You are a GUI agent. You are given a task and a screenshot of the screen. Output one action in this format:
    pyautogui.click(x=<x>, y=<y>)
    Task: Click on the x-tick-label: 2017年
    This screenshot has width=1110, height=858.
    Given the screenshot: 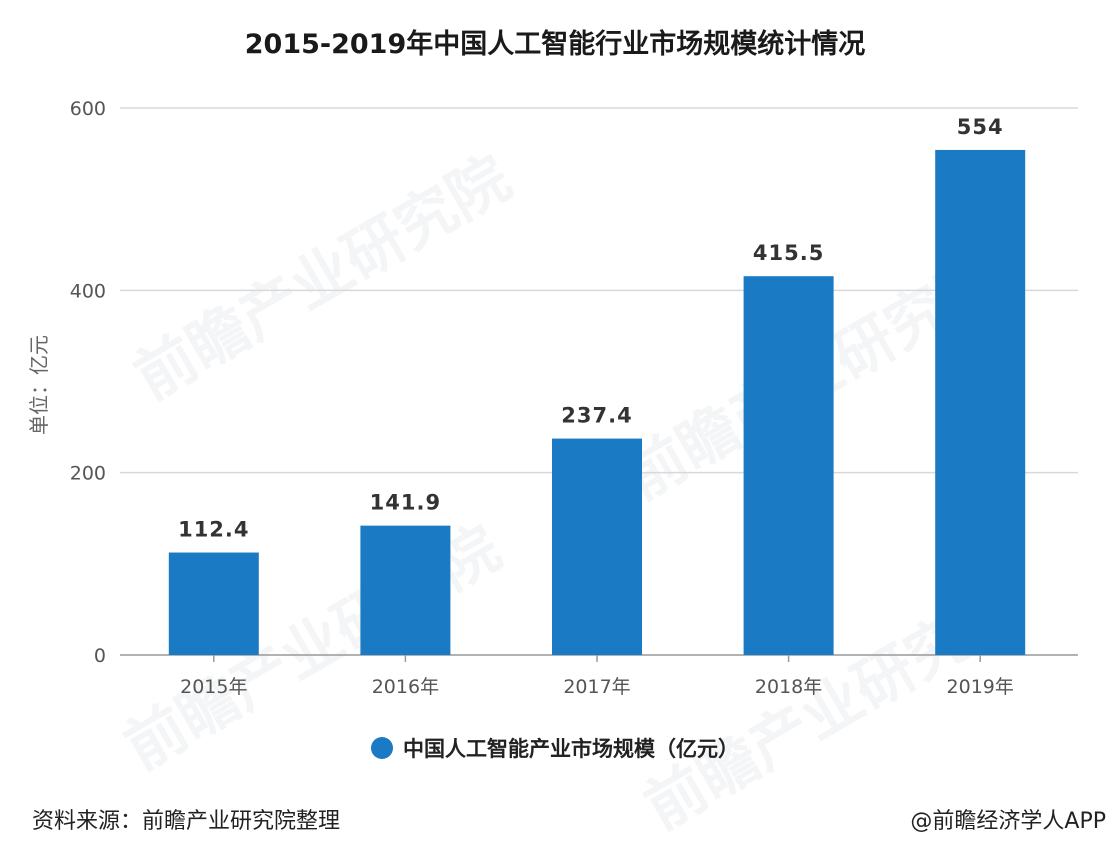 What is the action you would take?
    pyautogui.click(x=596, y=687)
    